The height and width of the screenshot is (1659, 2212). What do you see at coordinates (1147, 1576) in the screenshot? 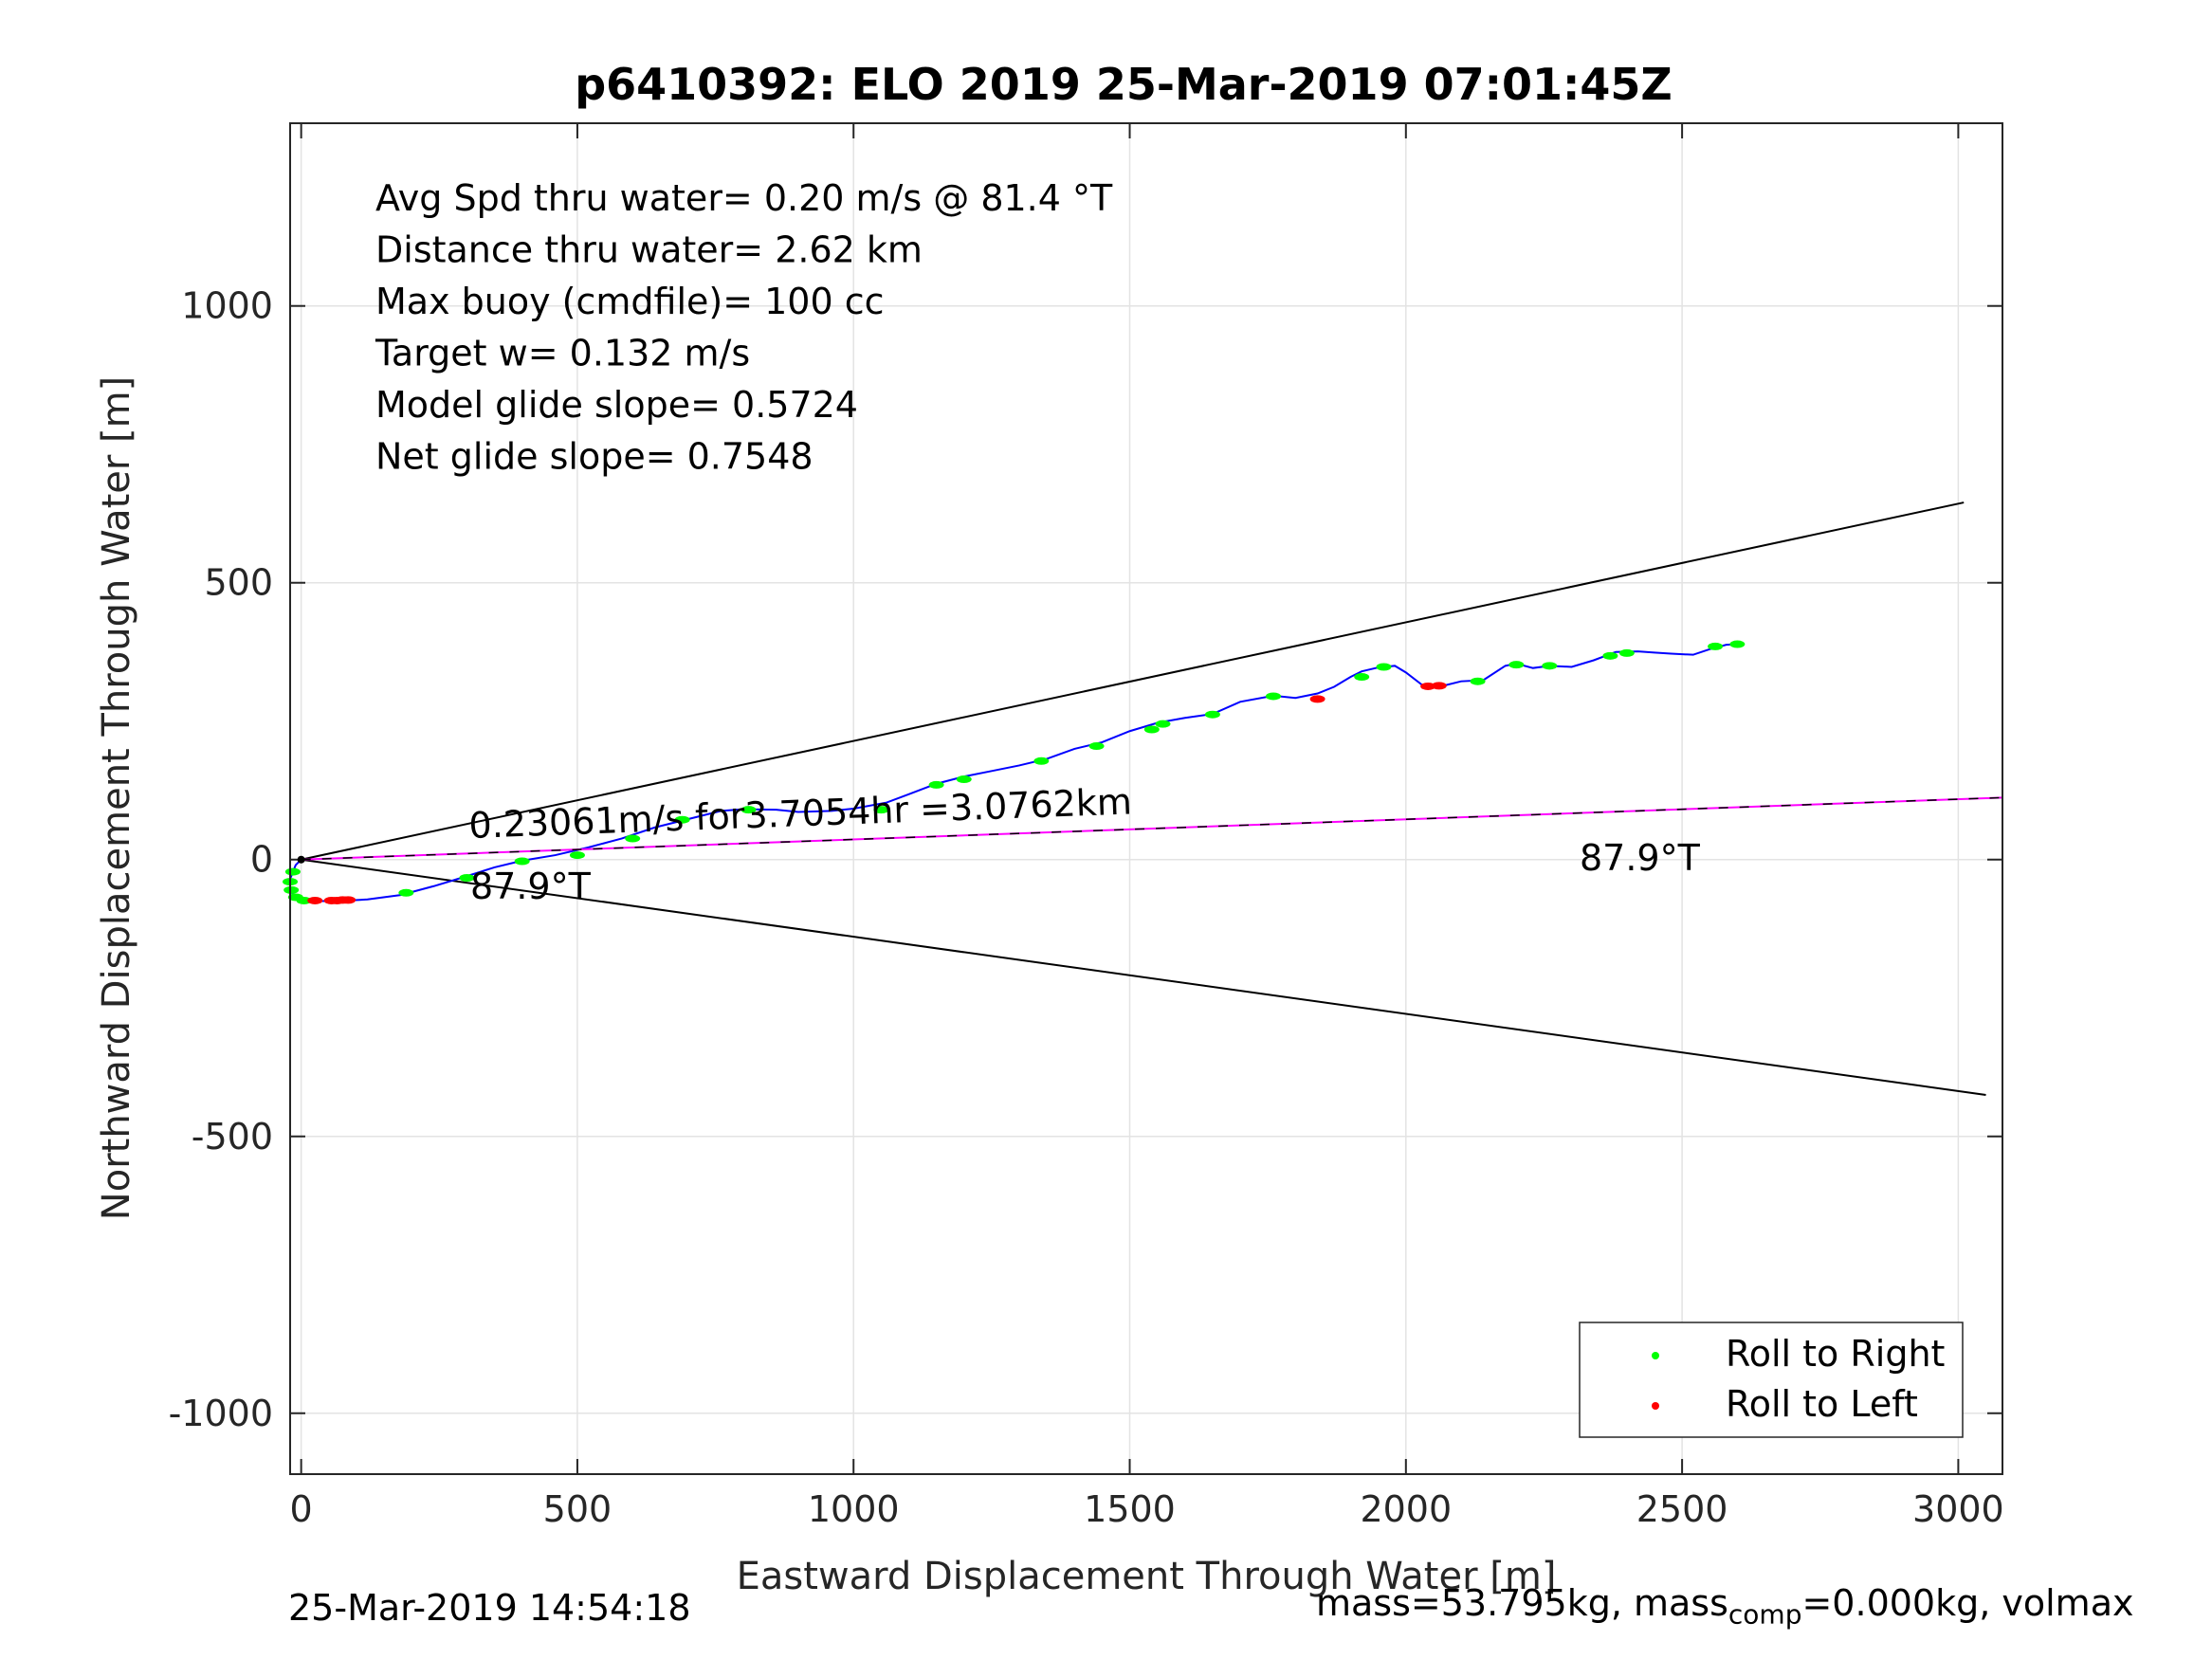
I see `x-axis-label: Eastward Displacement Through Water [m]` at bounding box center [1147, 1576].